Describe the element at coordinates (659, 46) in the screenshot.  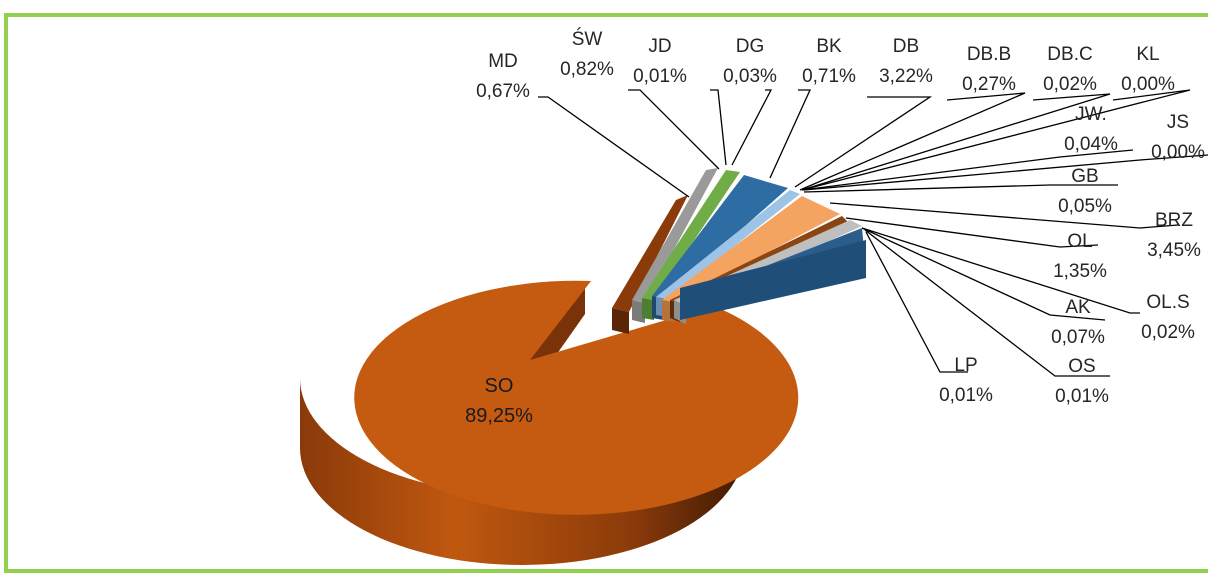
I see `label-jd: JD` at that location.